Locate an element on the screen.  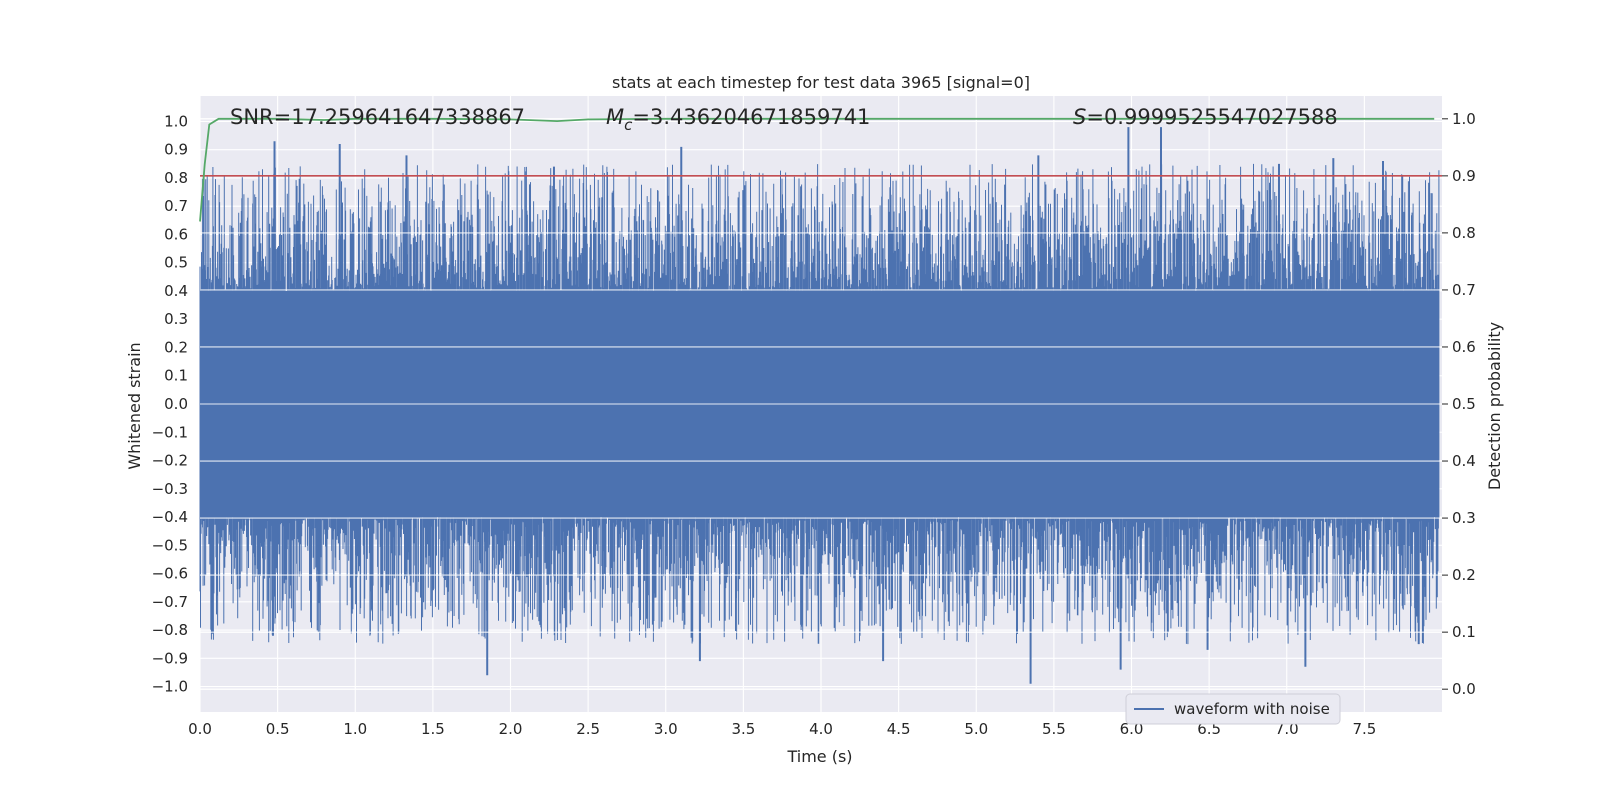
chirp-mass-subscript: c is located at coordinates (628, 125).